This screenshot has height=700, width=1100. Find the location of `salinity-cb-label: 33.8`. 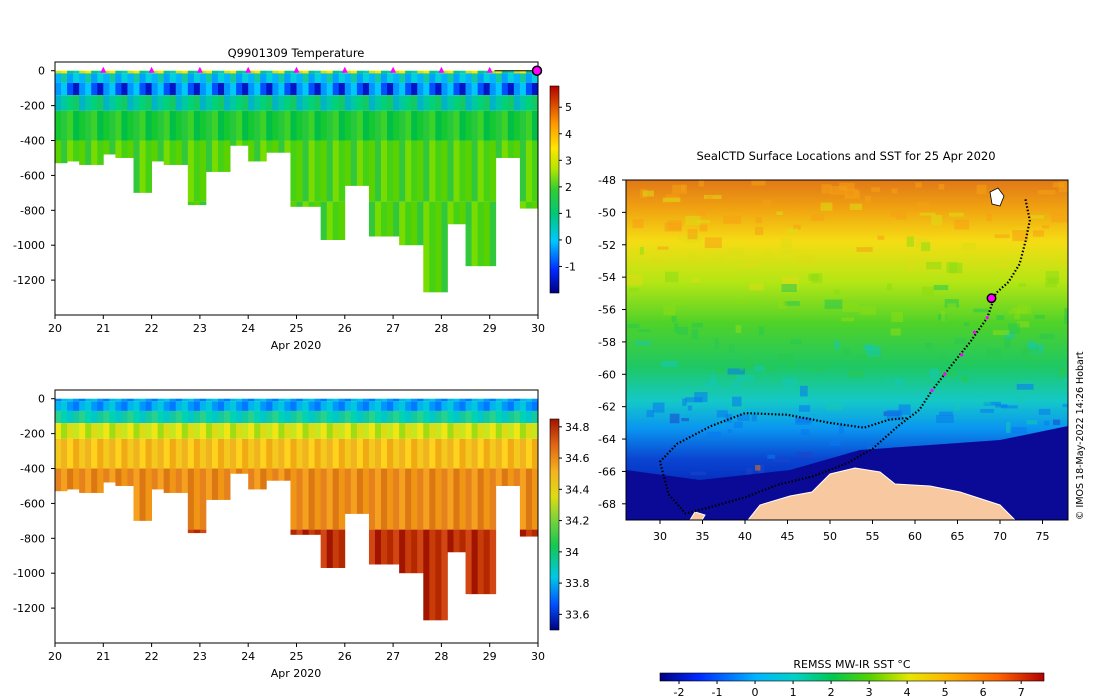

salinity-cb-label: 33.8 is located at coordinates (577, 583).